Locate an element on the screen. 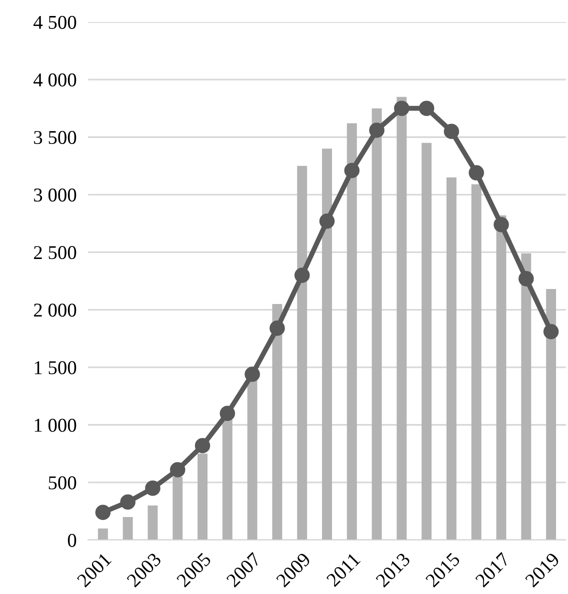  y-tick-label: 4 000 is located at coordinates (55, 79).